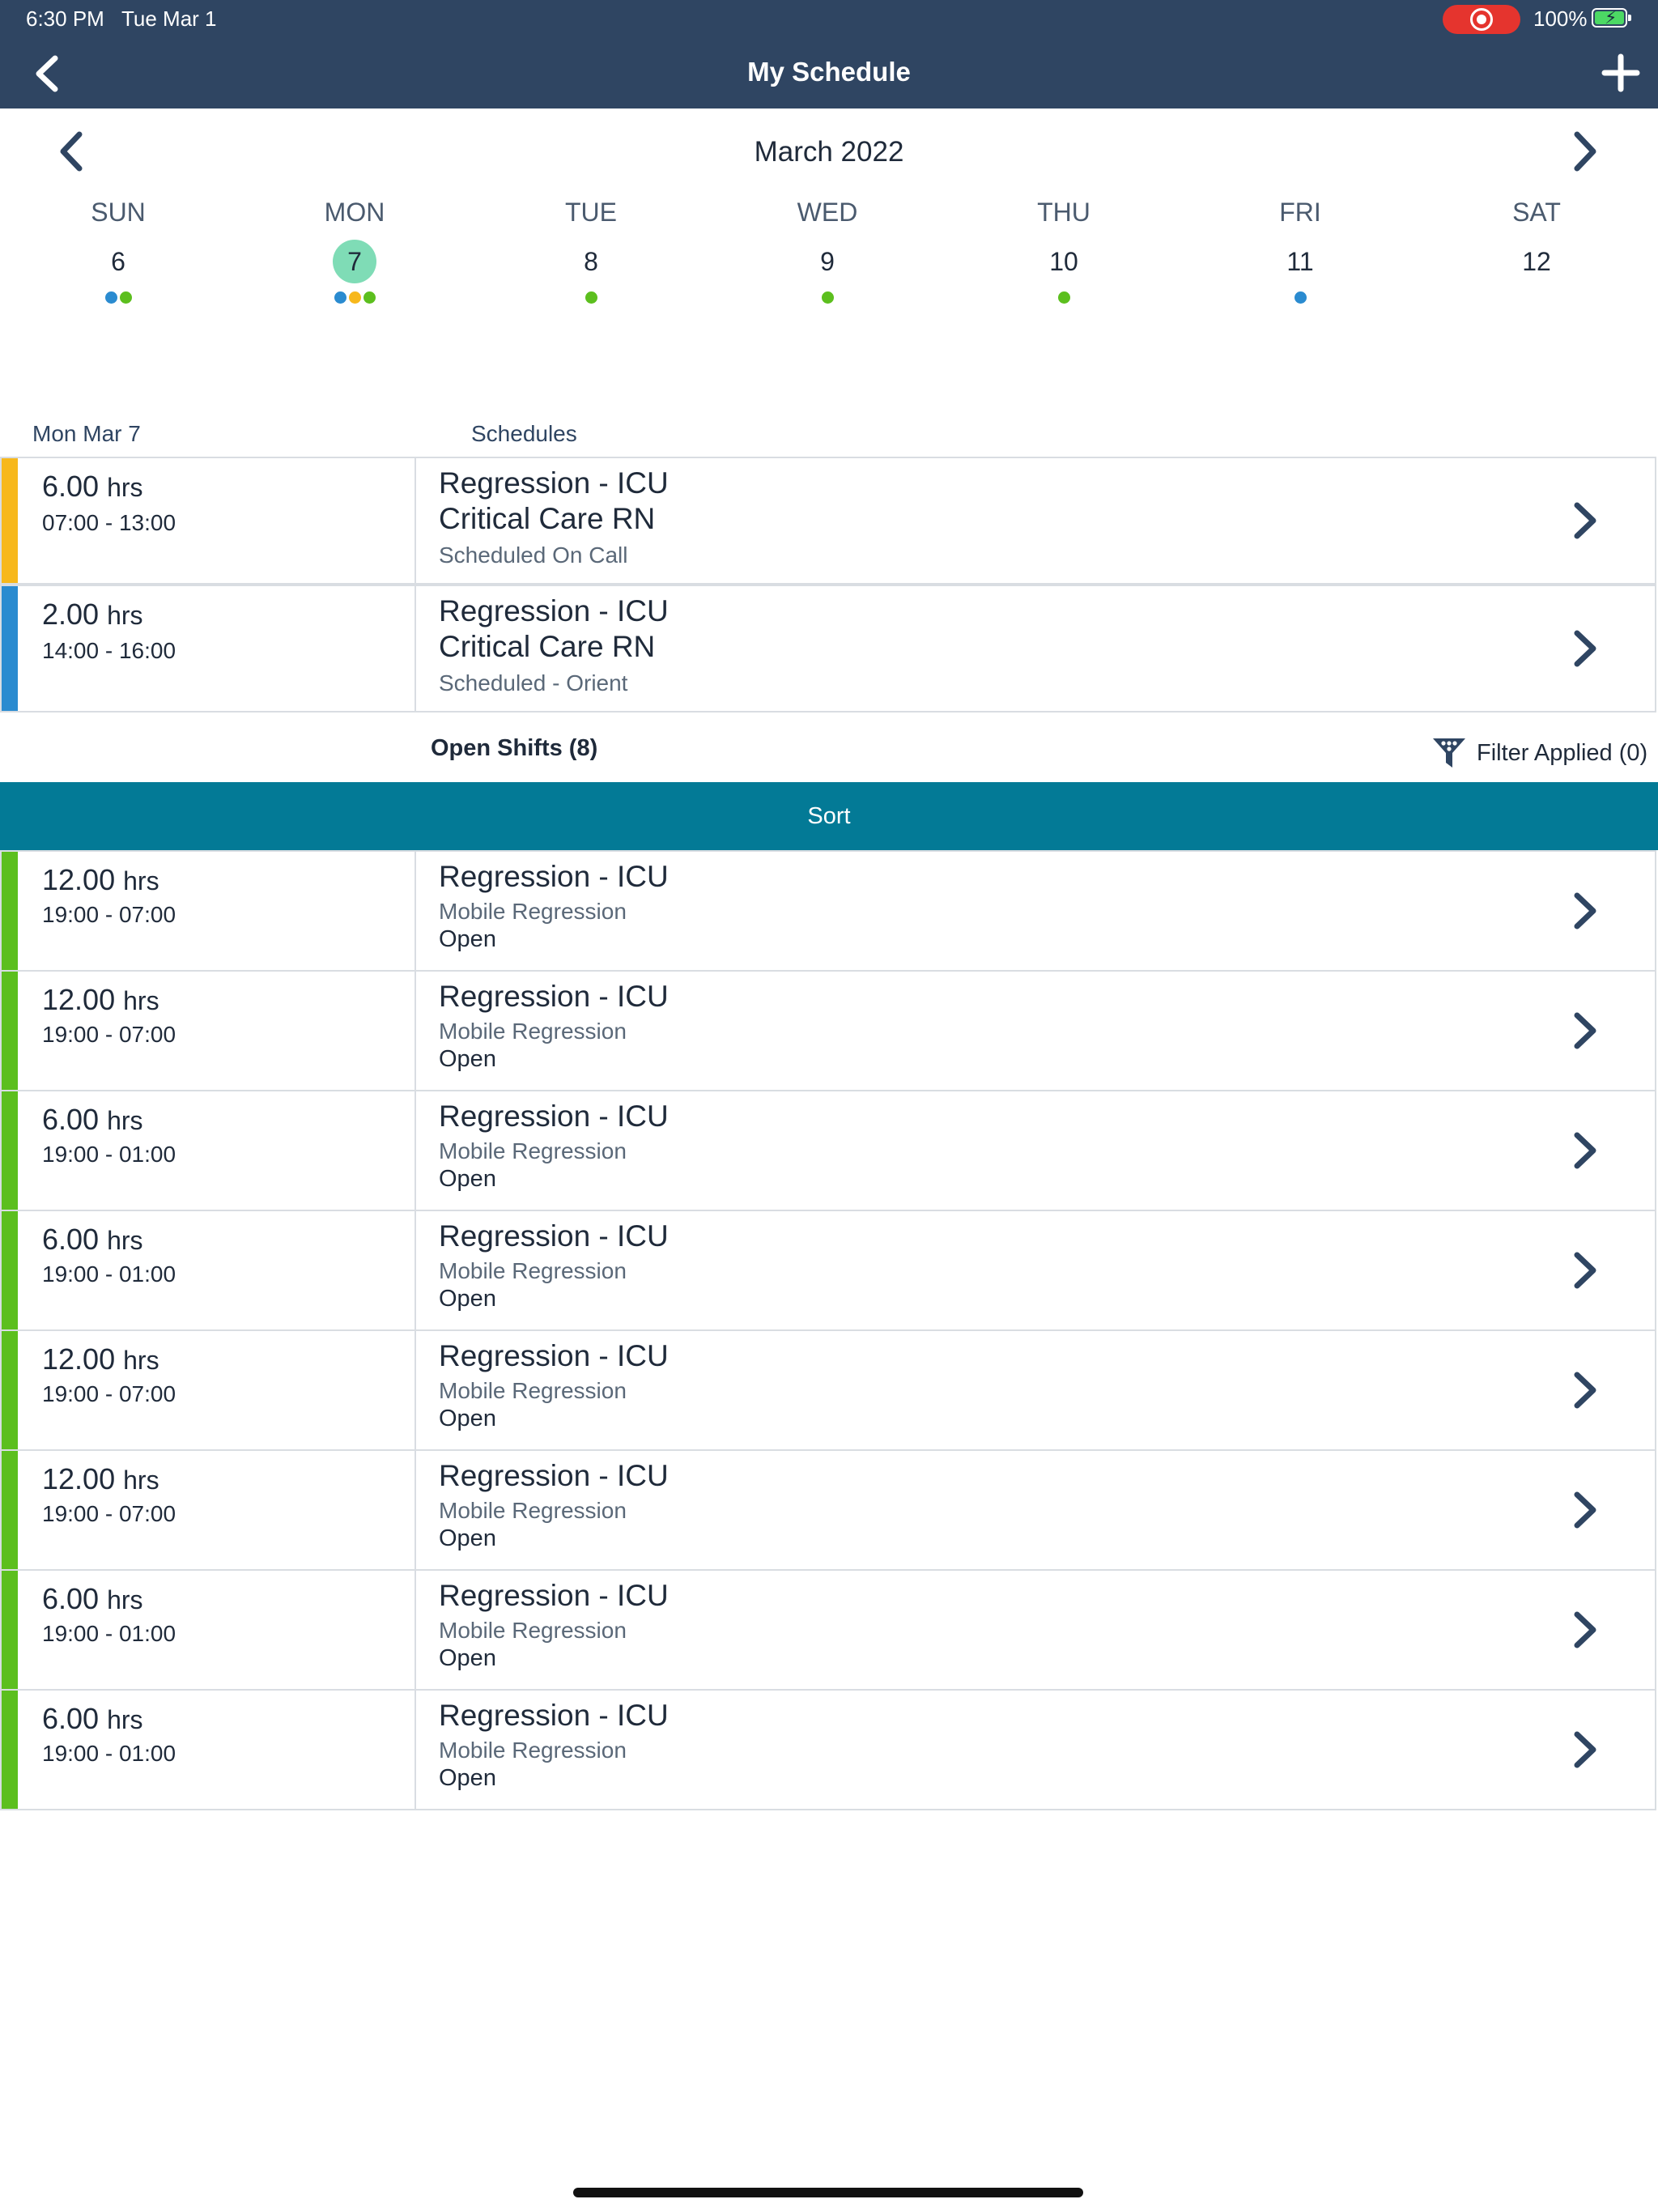 This screenshot has height=2212, width=1658. Describe the element at coordinates (48, 74) in the screenshot. I see `back-button` at that location.